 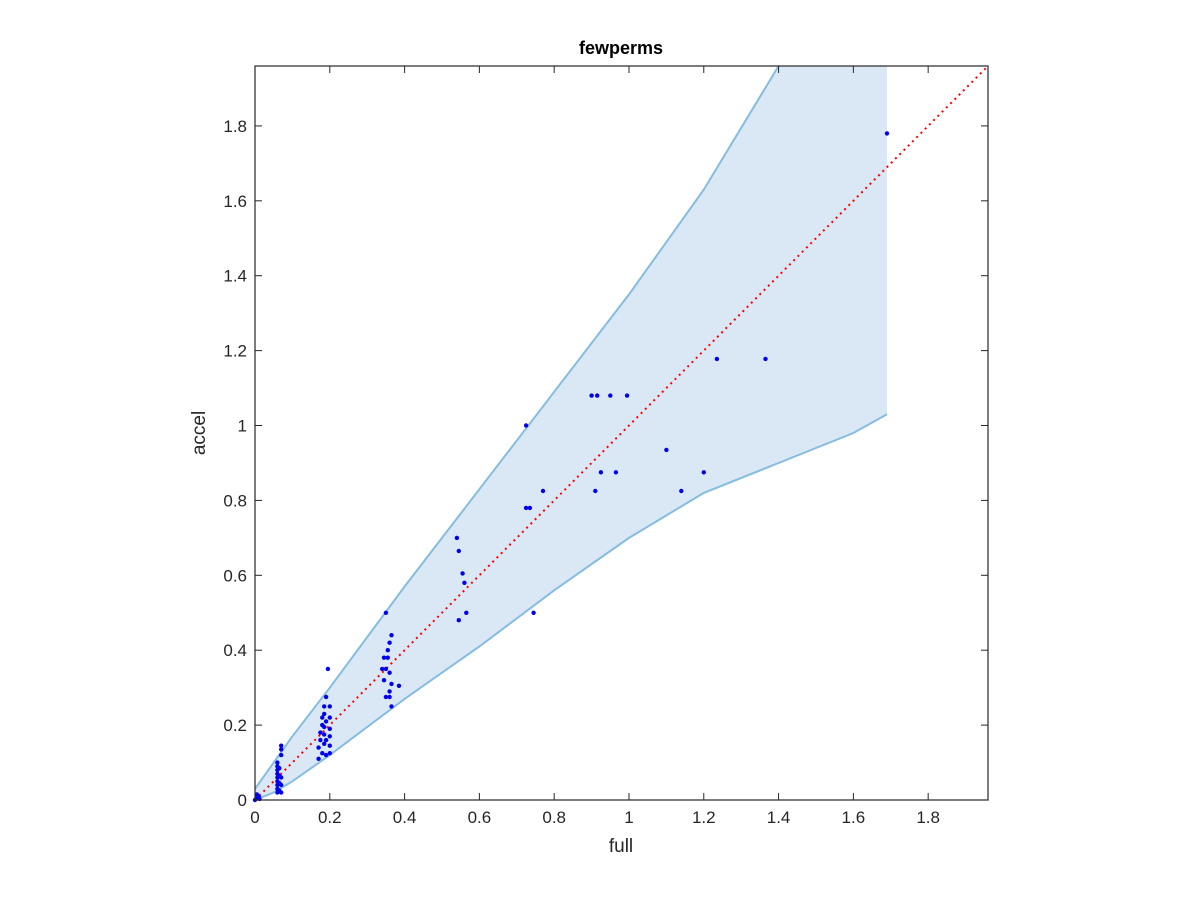 What do you see at coordinates (405, 817) in the screenshot?
I see `x-tick-label: 0.4` at bounding box center [405, 817].